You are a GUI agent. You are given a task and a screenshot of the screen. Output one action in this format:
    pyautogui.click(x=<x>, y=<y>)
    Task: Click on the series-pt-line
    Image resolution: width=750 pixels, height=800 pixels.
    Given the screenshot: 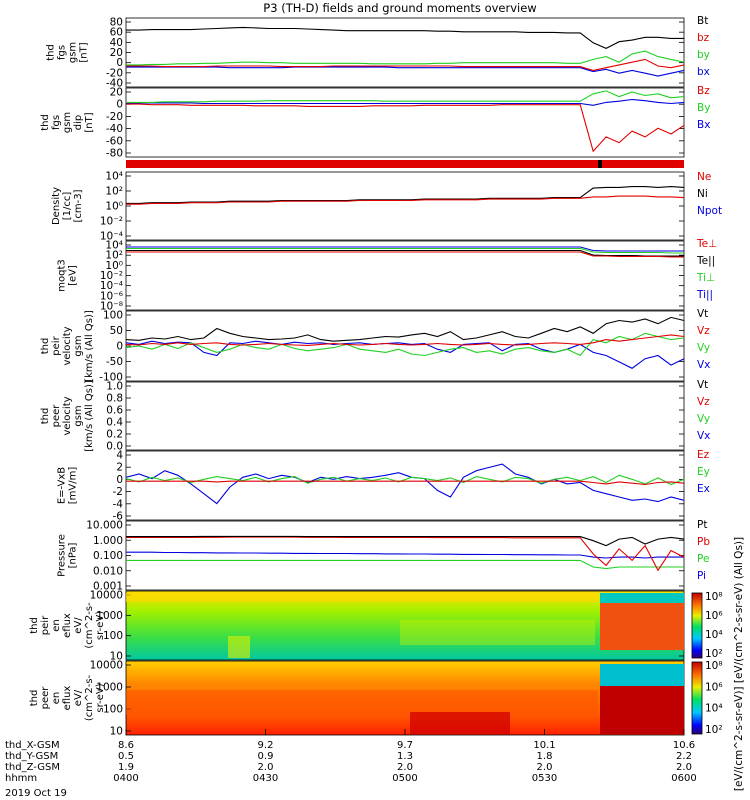 What is the action you would take?
    pyautogui.click(x=405, y=541)
    